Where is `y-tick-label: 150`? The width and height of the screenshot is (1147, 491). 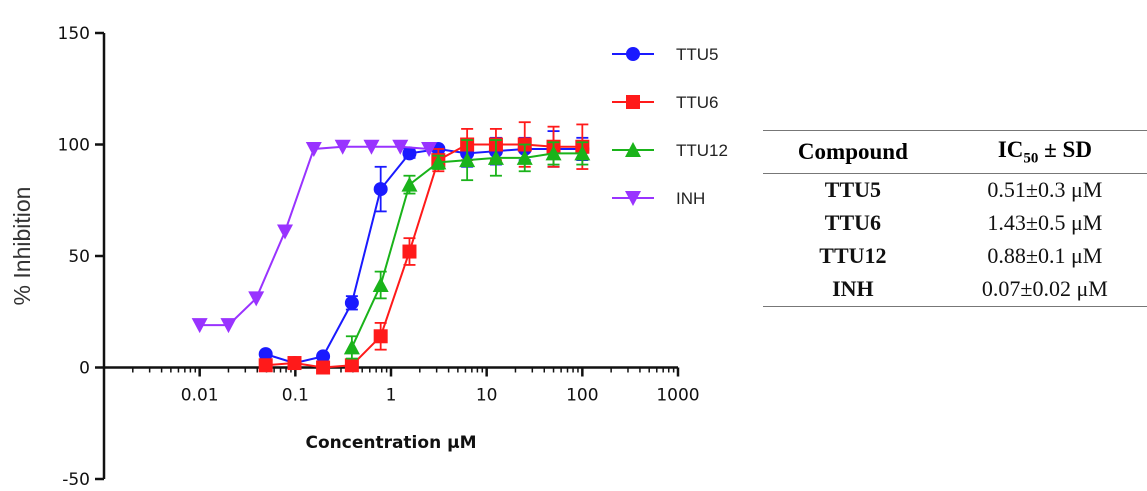 y-tick-label: 150 is located at coordinates (74, 34).